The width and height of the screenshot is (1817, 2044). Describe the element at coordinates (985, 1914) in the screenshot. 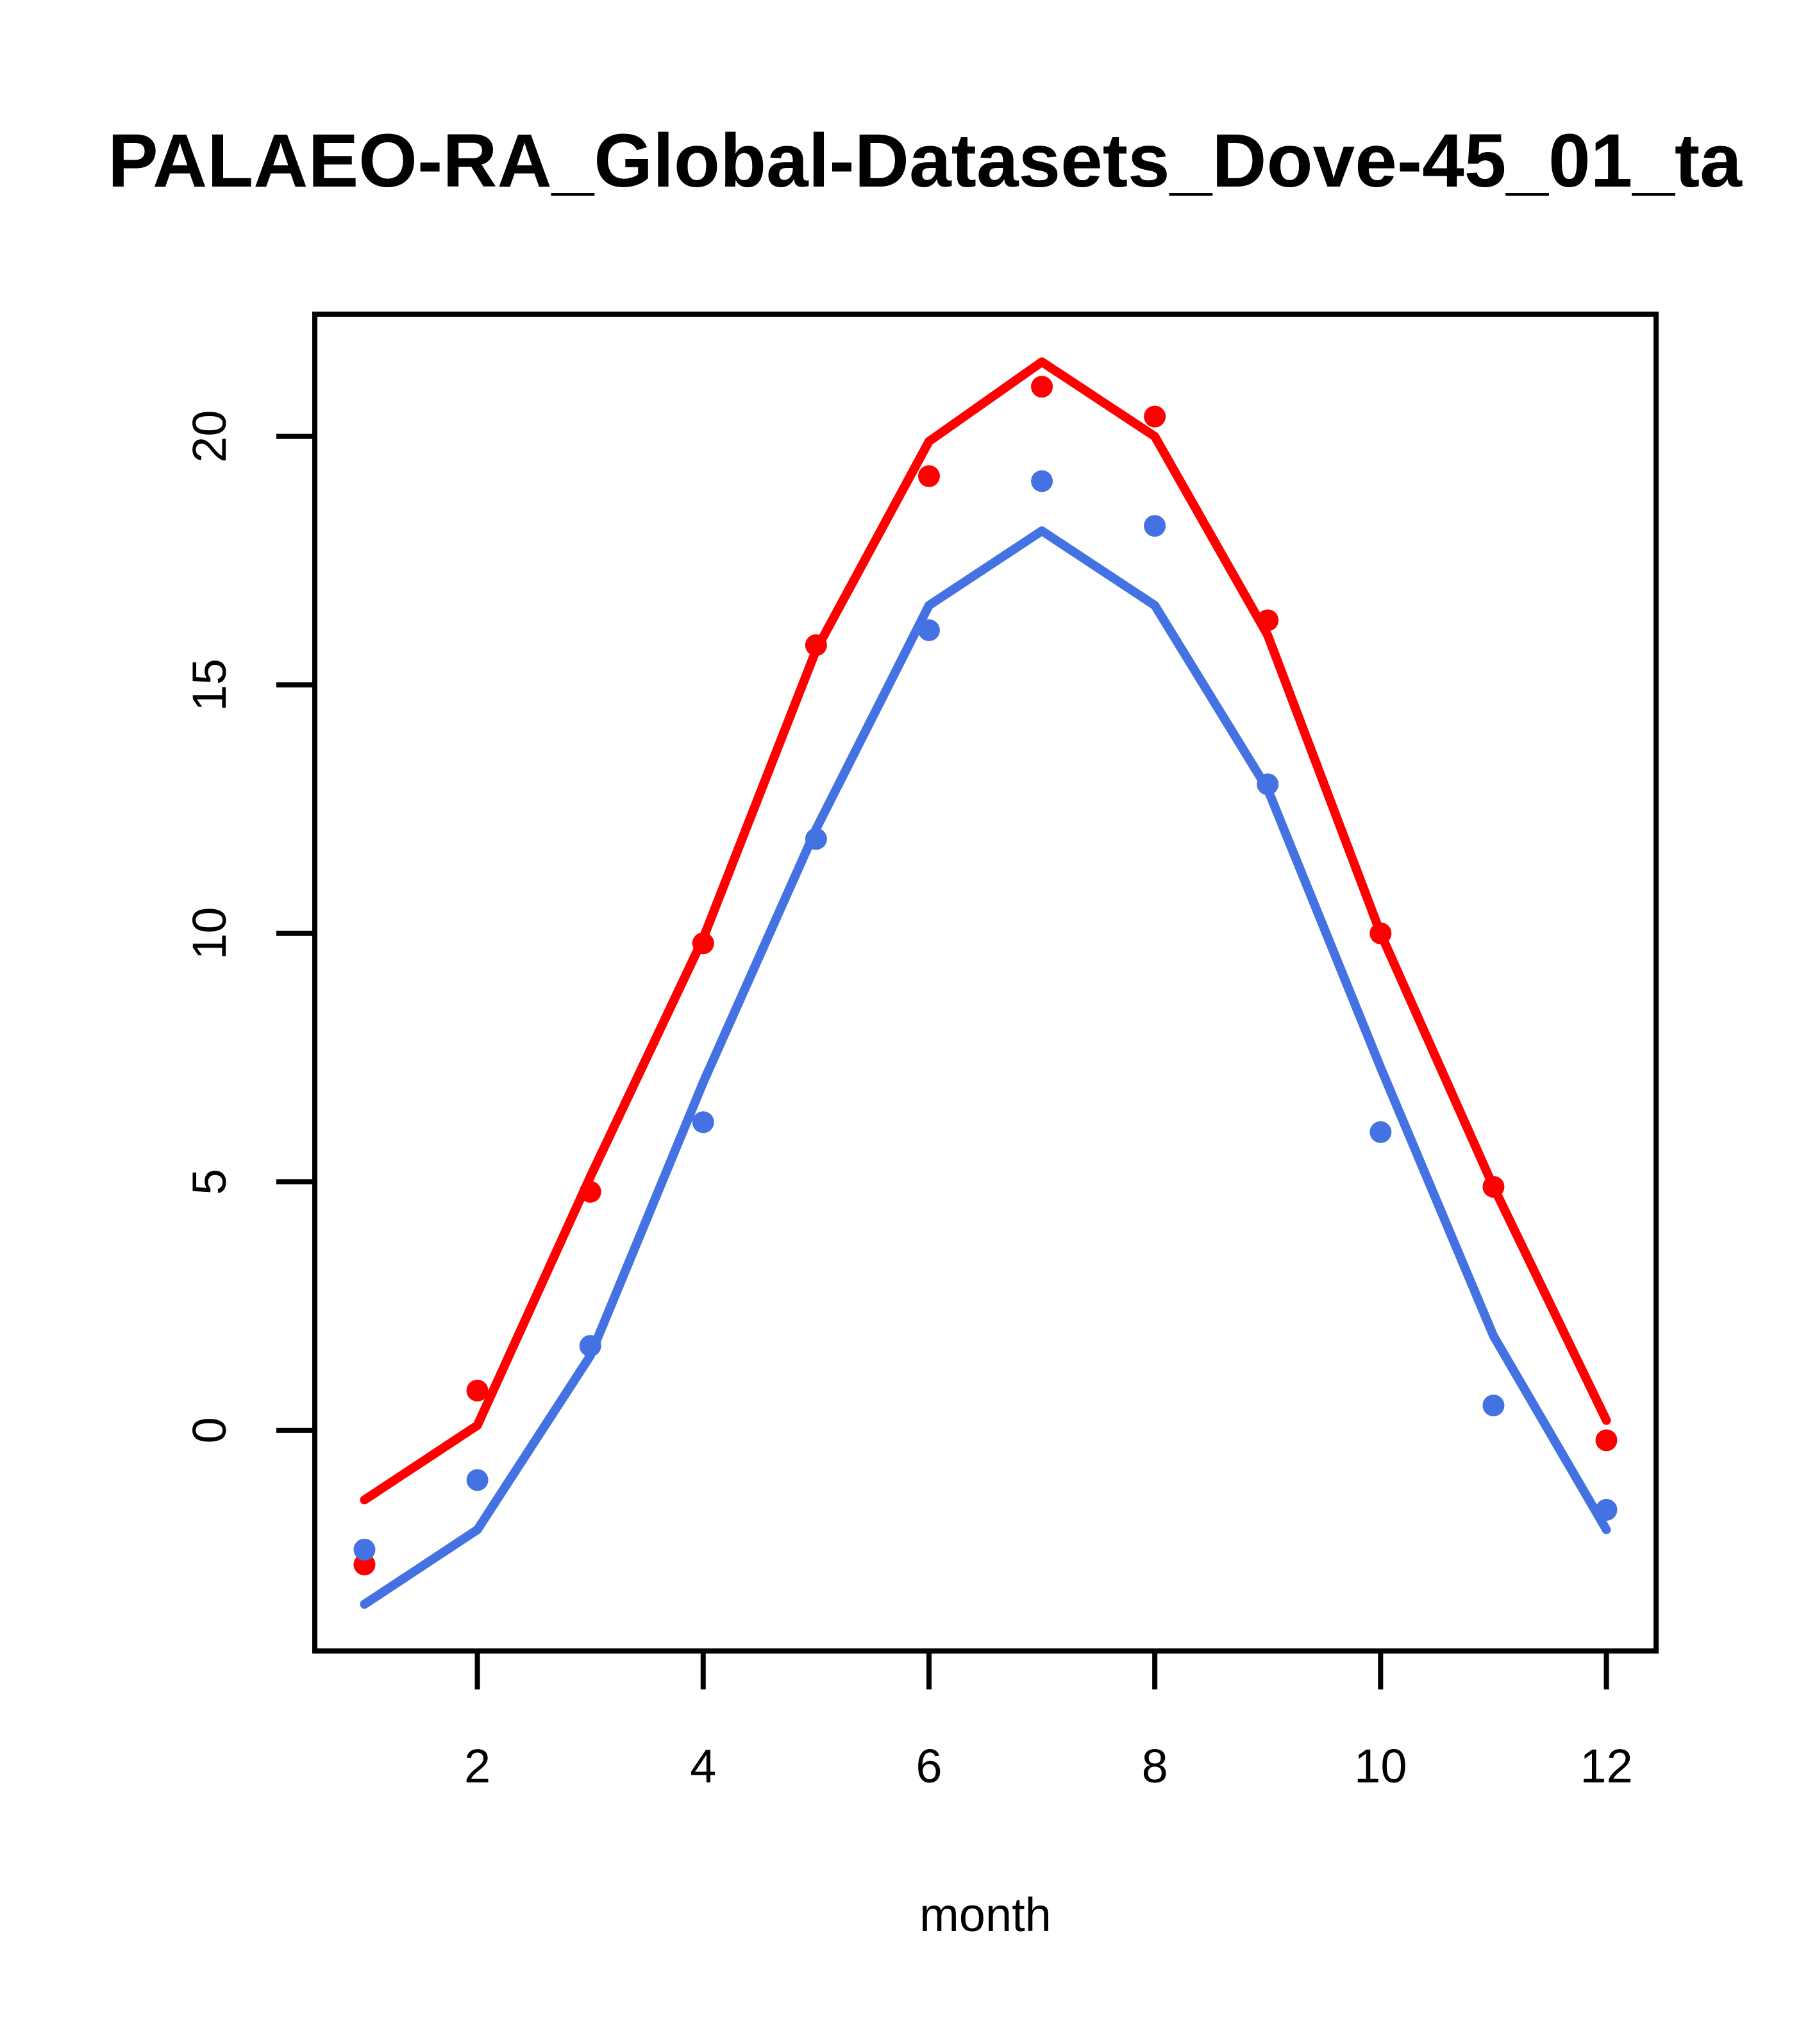

I see `x-axis-label: month` at that location.